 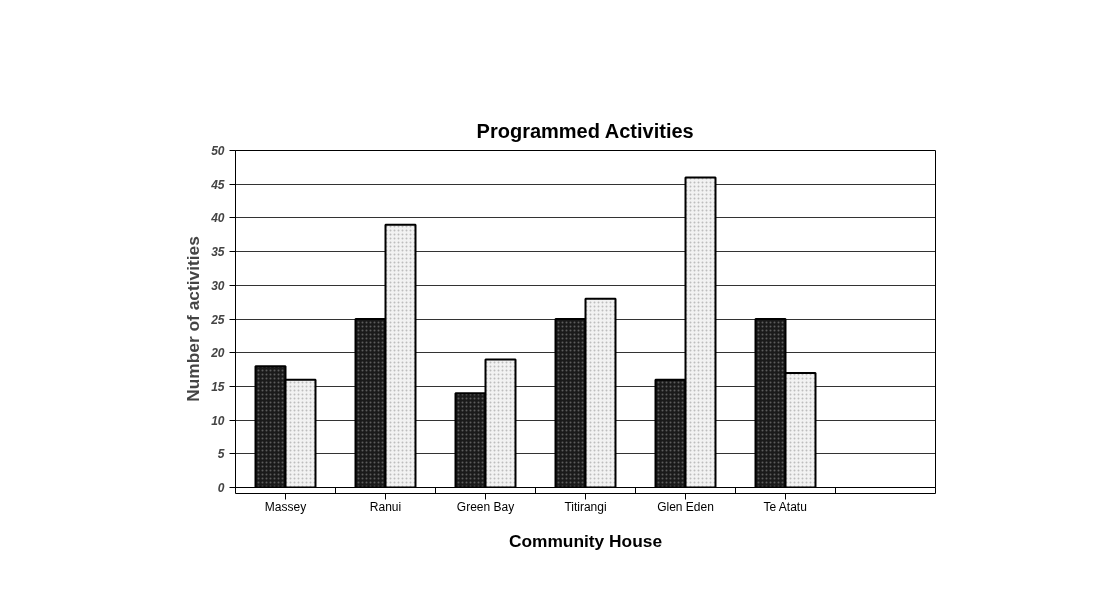 What do you see at coordinates (193, 319) in the screenshot?
I see `y-axis-title: Number of activities` at bounding box center [193, 319].